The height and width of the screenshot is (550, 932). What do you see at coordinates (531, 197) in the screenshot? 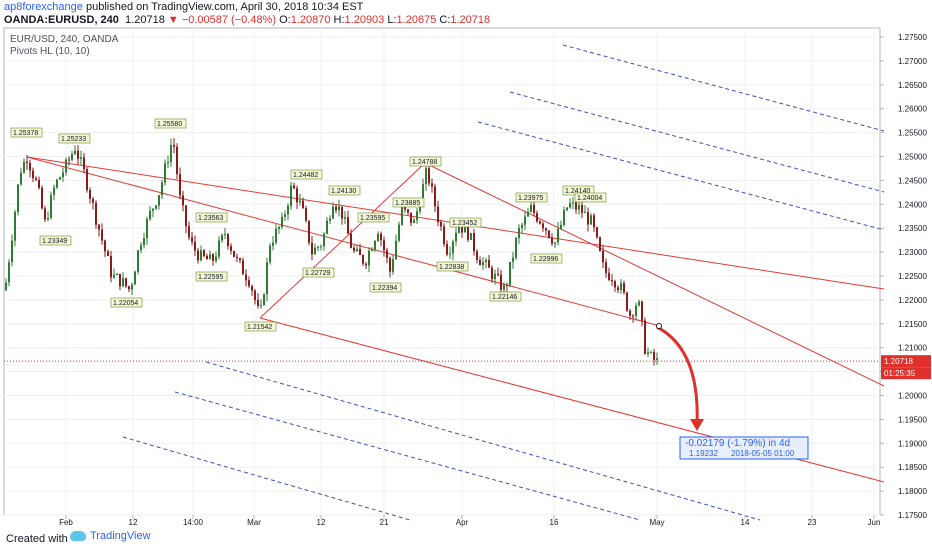
I see `pivot-label: 1.23975` at bounding box center [531, 197].